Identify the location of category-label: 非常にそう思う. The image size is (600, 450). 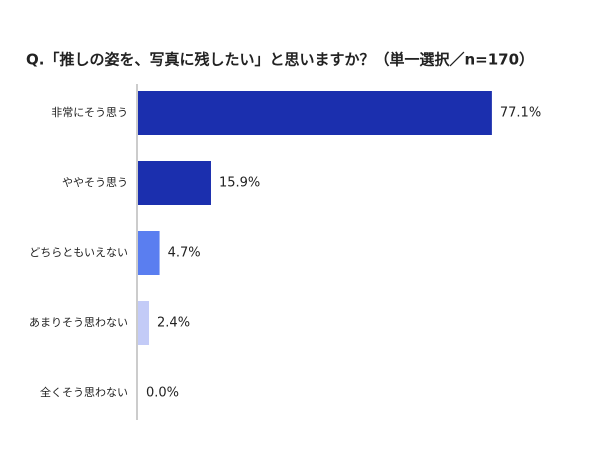
(89, 112).